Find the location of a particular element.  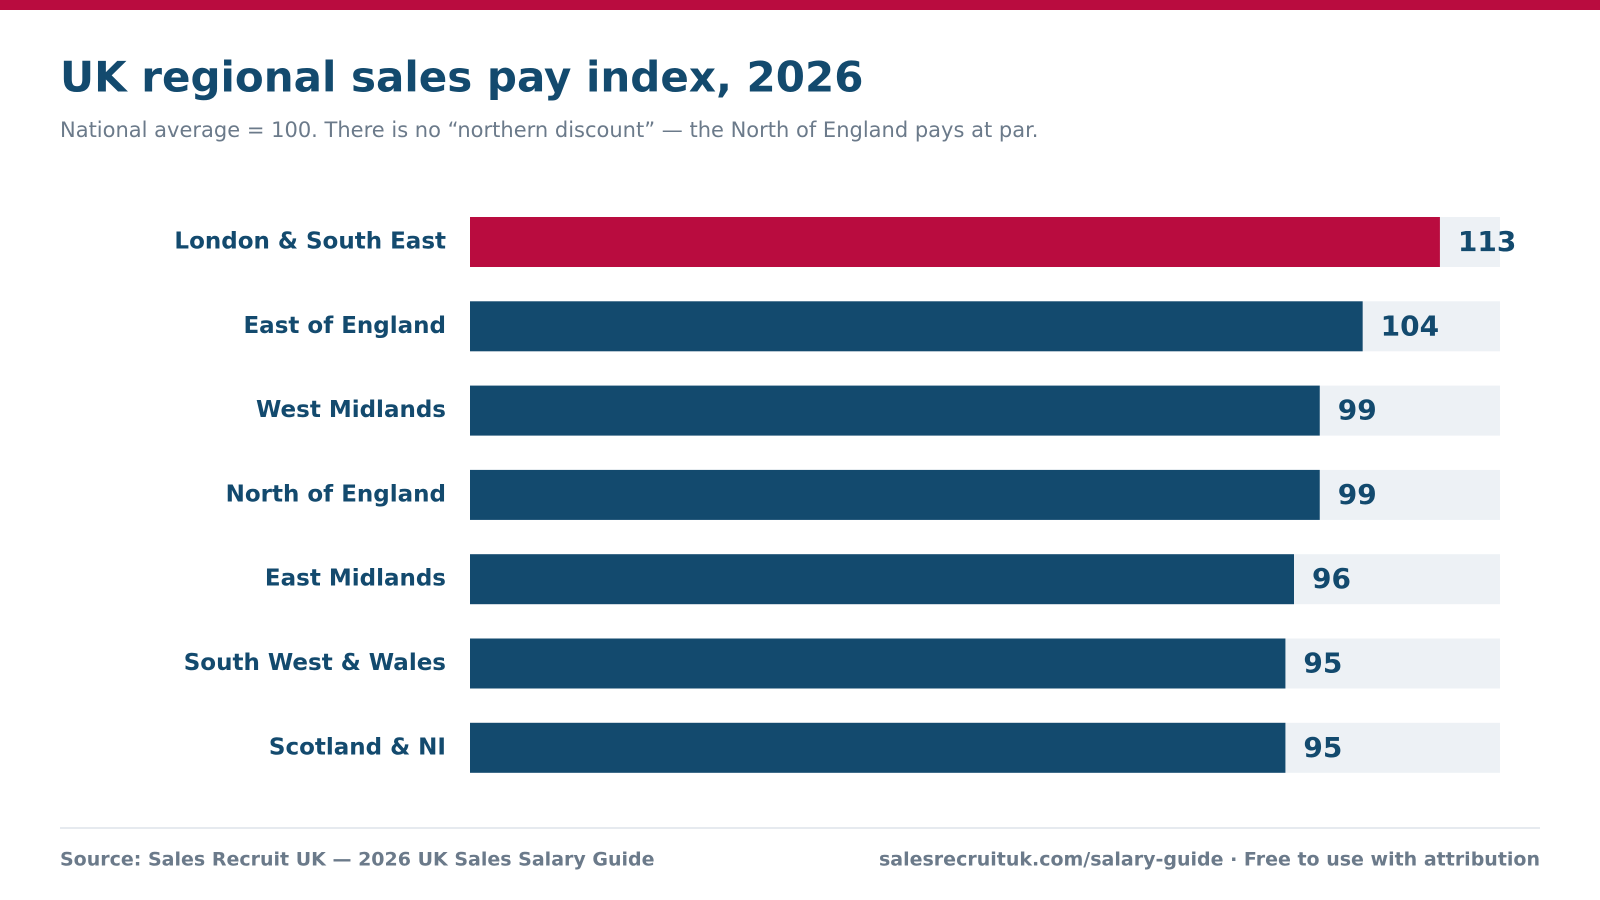

category-label: East Midlands is located at coordinates (355, 579).